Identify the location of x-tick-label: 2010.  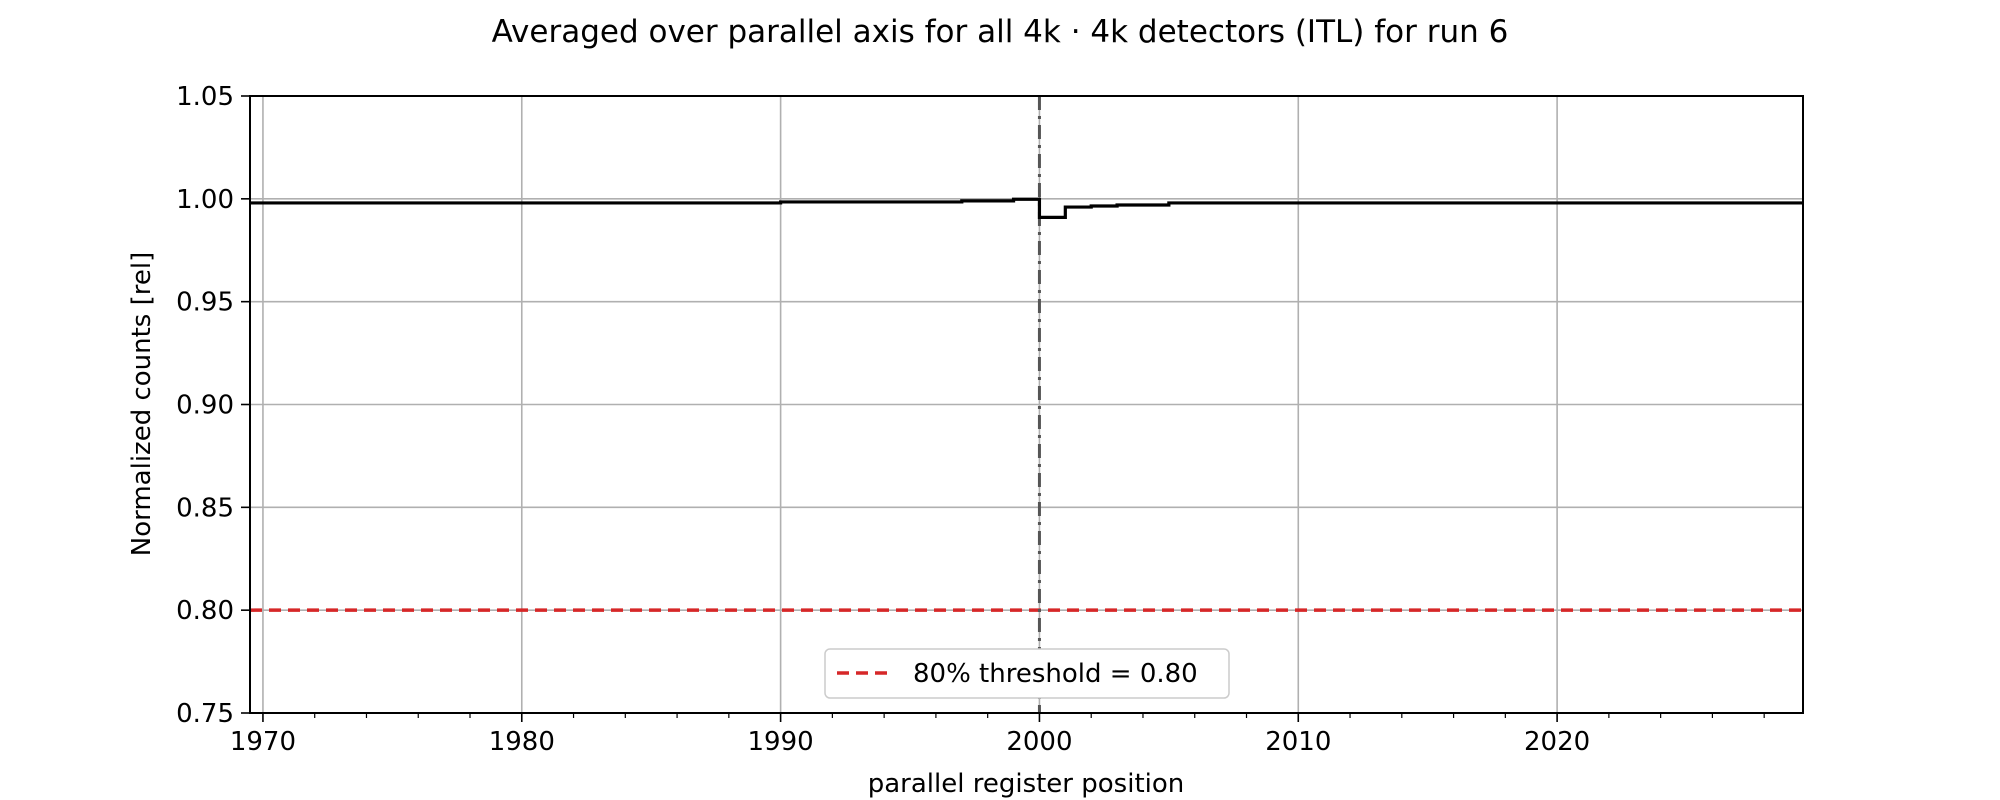
(1298, 742).